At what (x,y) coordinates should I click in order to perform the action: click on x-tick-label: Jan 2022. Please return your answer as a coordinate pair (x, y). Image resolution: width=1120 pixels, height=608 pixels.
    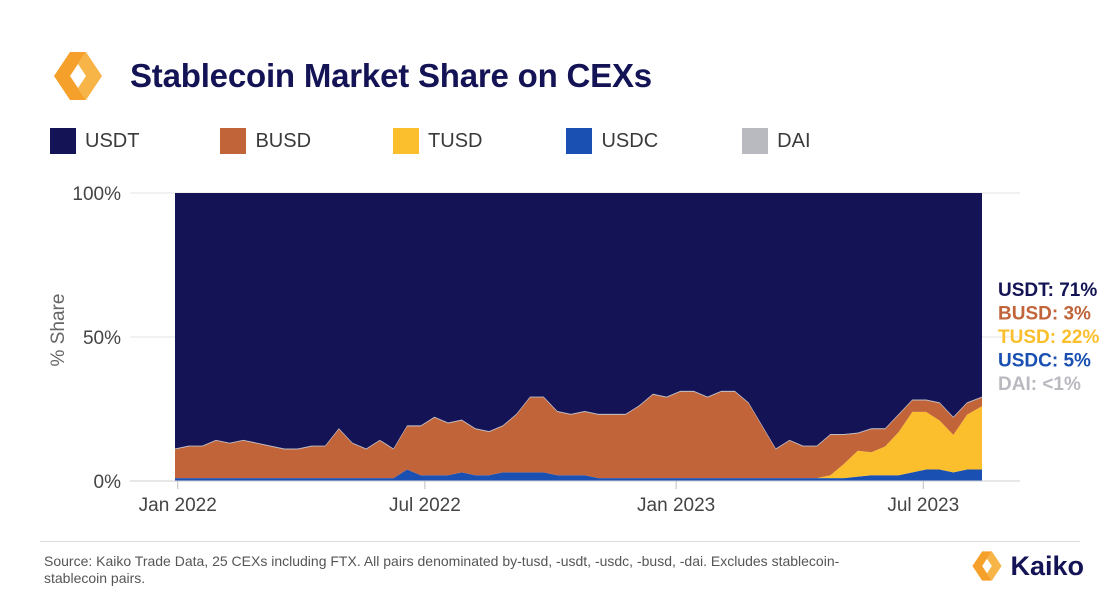
    Looking at the image, I should click on (178, 505).